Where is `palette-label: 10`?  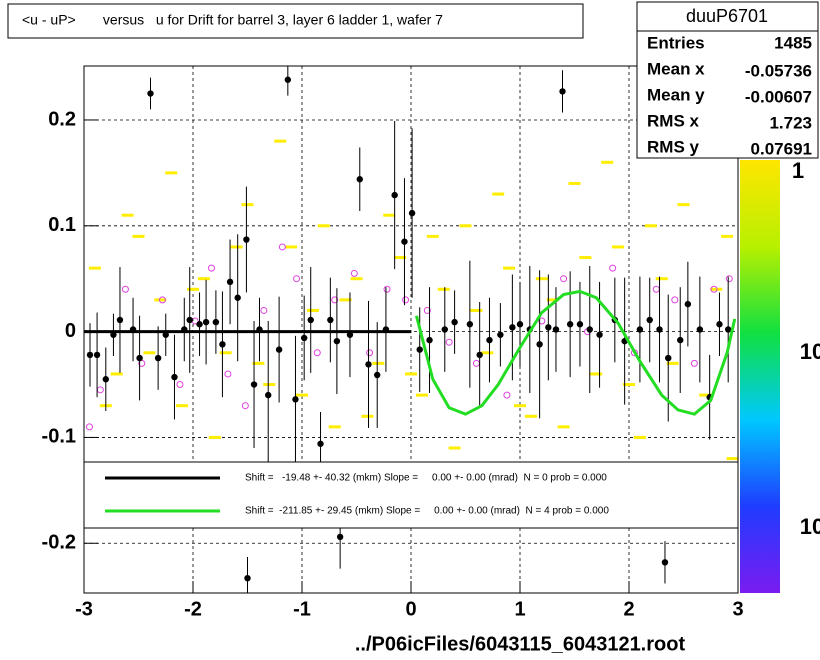
palette-label: 10 is located at coordinates (810, 351).